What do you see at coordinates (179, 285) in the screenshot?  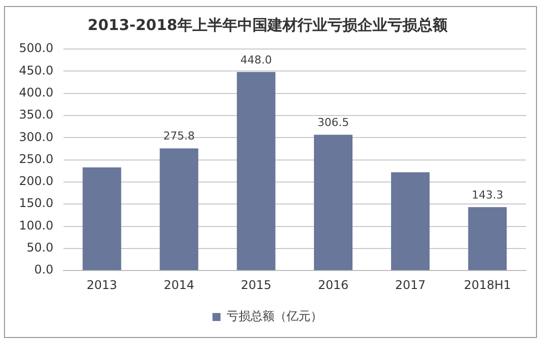 I see `x-tick-label: 2014` at bounding box center [179, 285].